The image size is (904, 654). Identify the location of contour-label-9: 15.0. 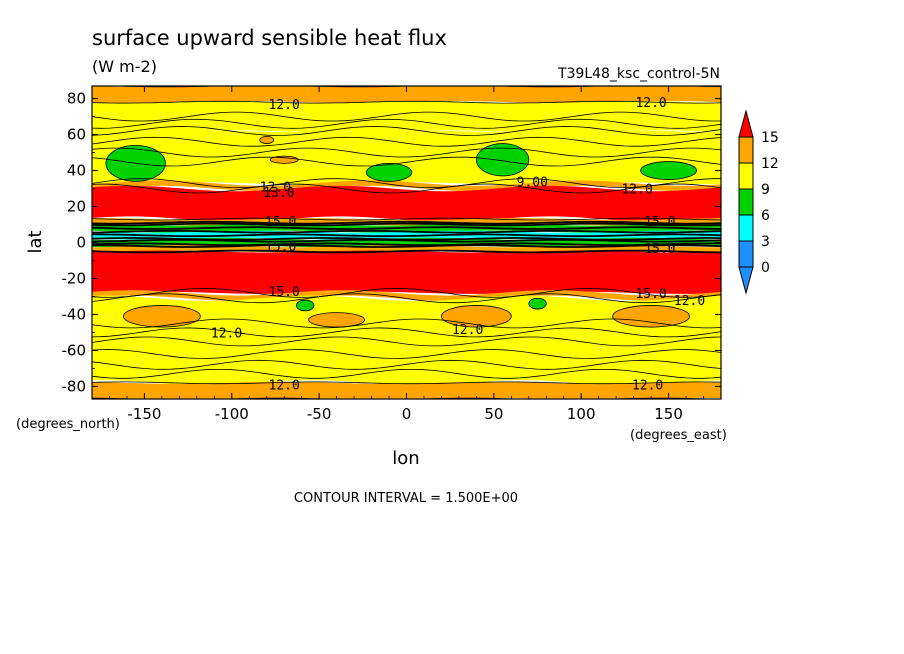
(659, 249).